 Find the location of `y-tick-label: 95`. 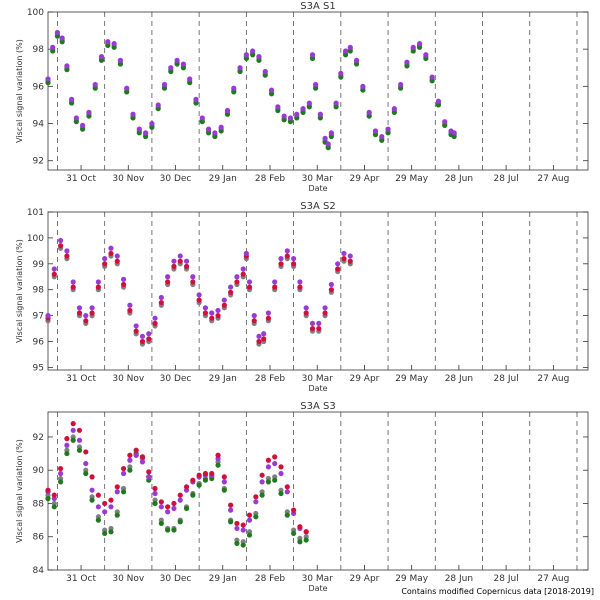

y-tick-label: 95 is located at coordinates (38, 368).